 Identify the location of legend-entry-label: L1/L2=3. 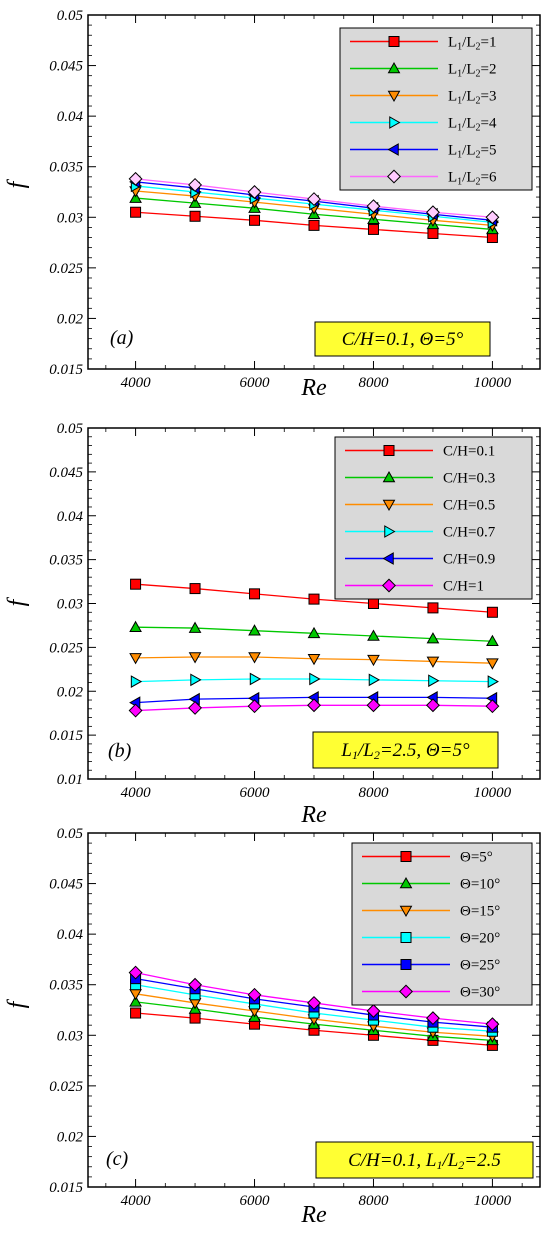
(472, 98).